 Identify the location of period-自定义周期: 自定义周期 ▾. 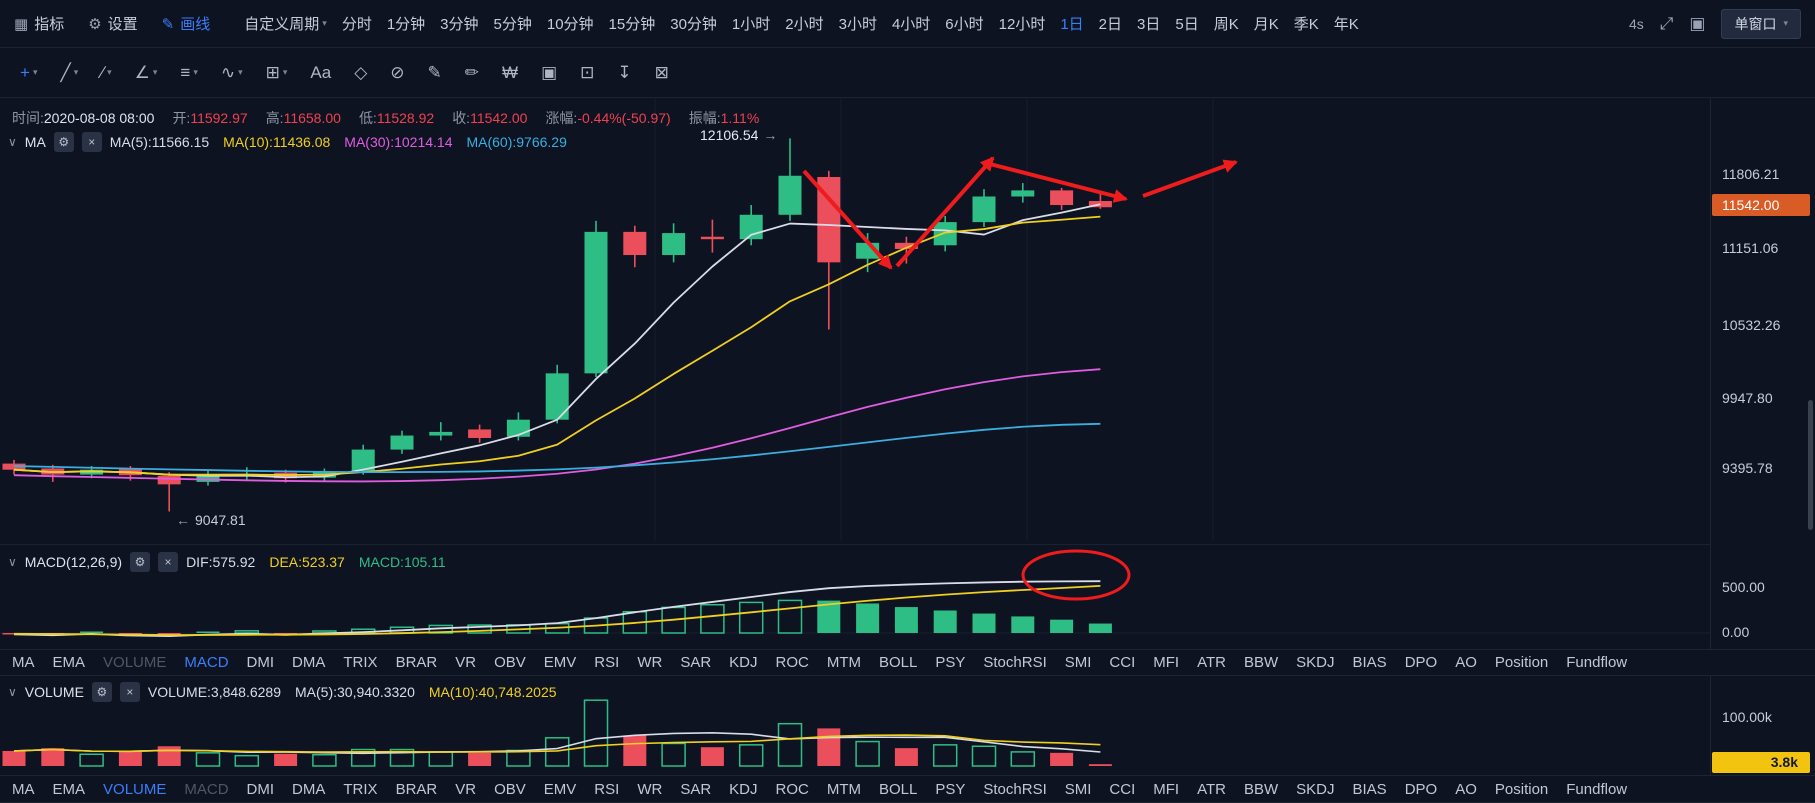
(285, 24).